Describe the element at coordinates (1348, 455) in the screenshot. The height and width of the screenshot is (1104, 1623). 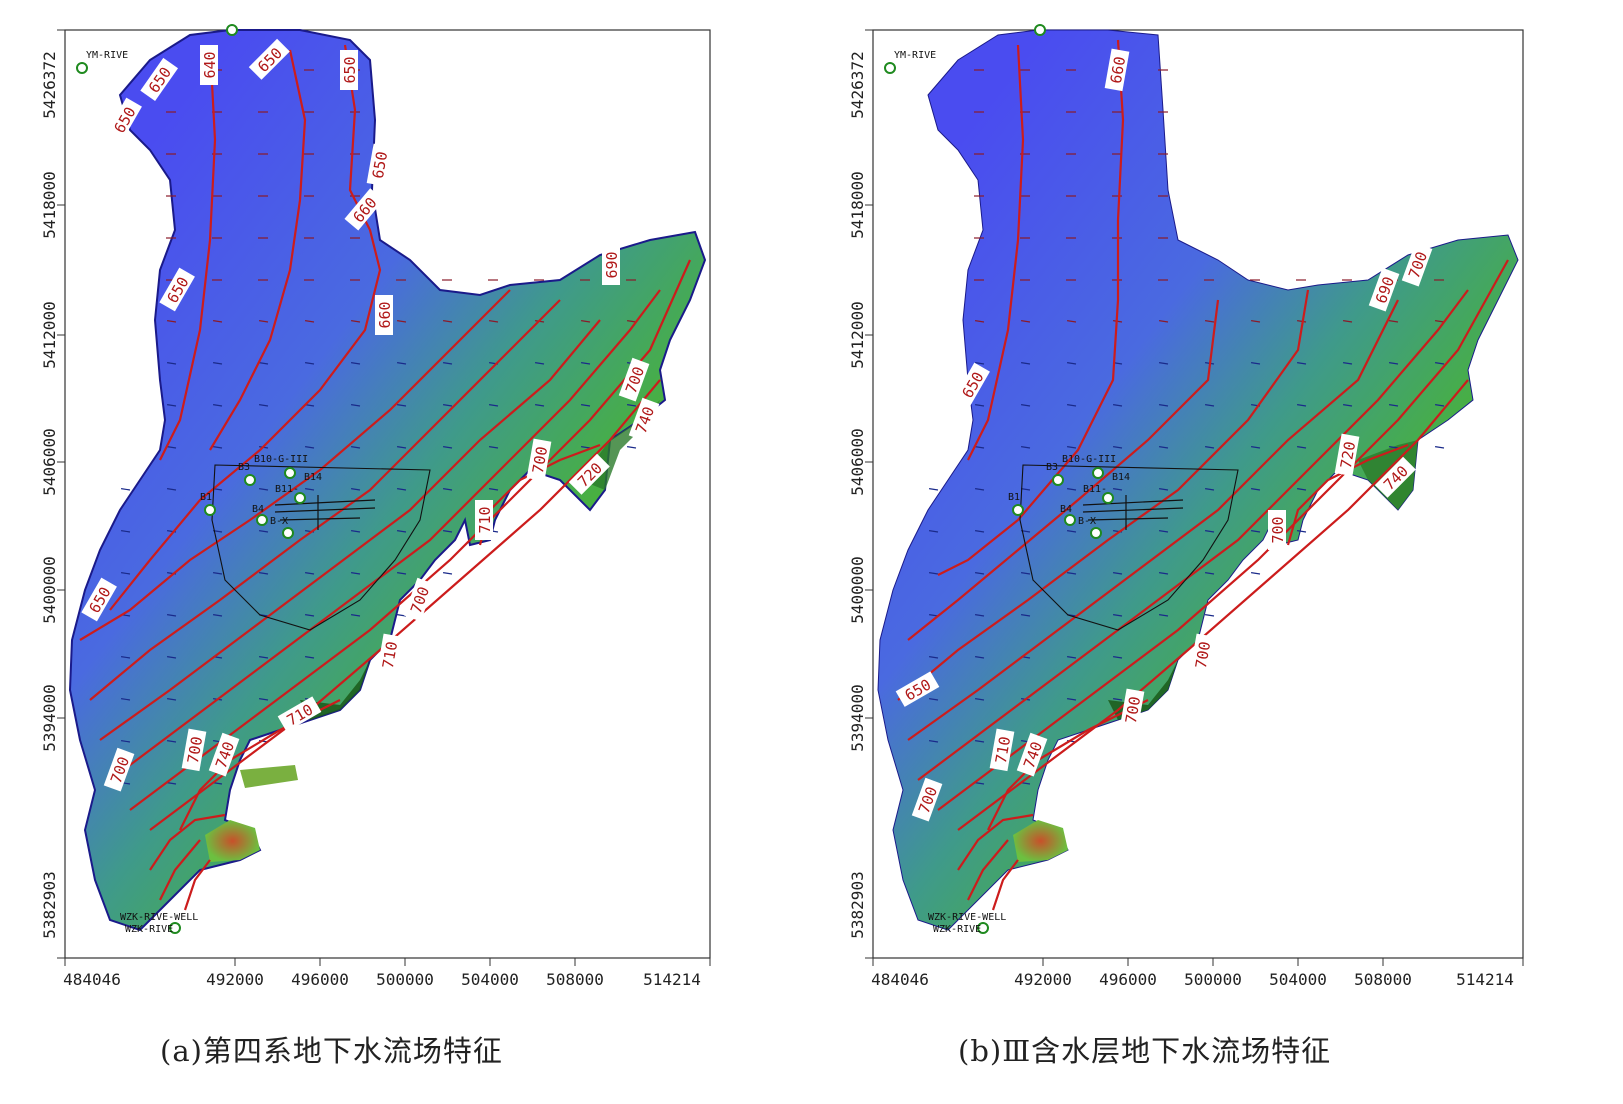
I see `contour-label: 720` at that location.